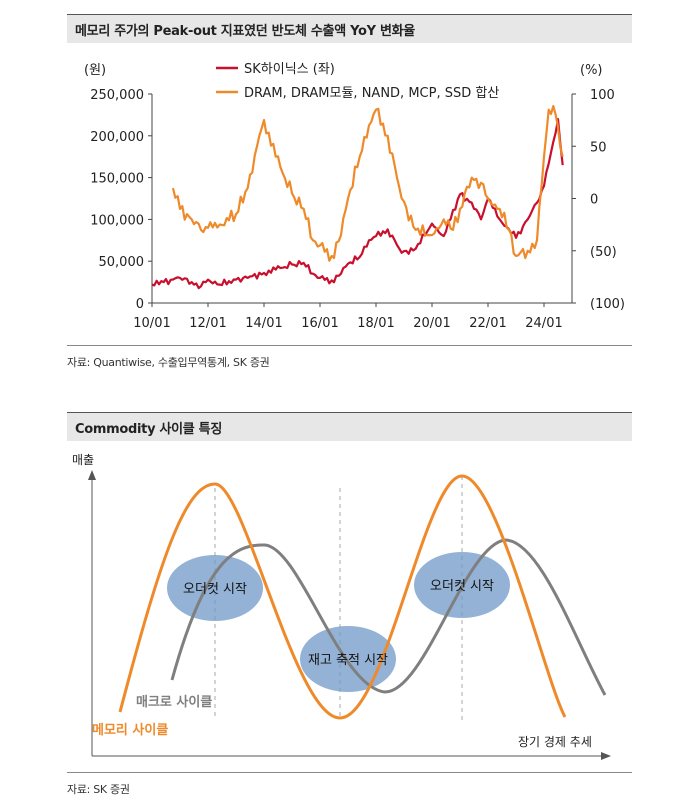 This screenshot has height=806, width=677. What do you see at coordinates (371, 93) in the screenshot?
I see `legend-label: DRAM, DRAM모듈, NAND, MCP, SSD 합산` at bounding box center [371, 93].